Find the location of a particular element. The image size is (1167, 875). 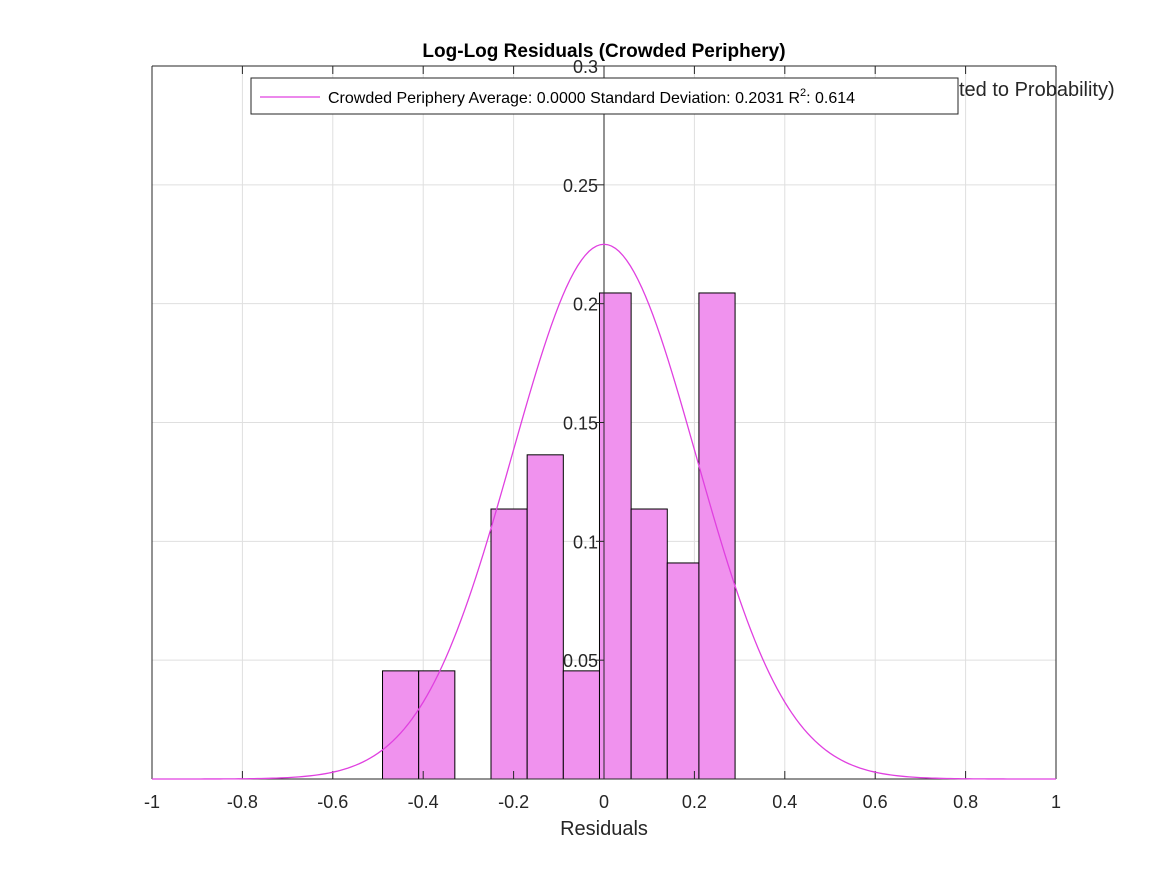

x-tick-label: 0 is located at coordinates (604, 802).